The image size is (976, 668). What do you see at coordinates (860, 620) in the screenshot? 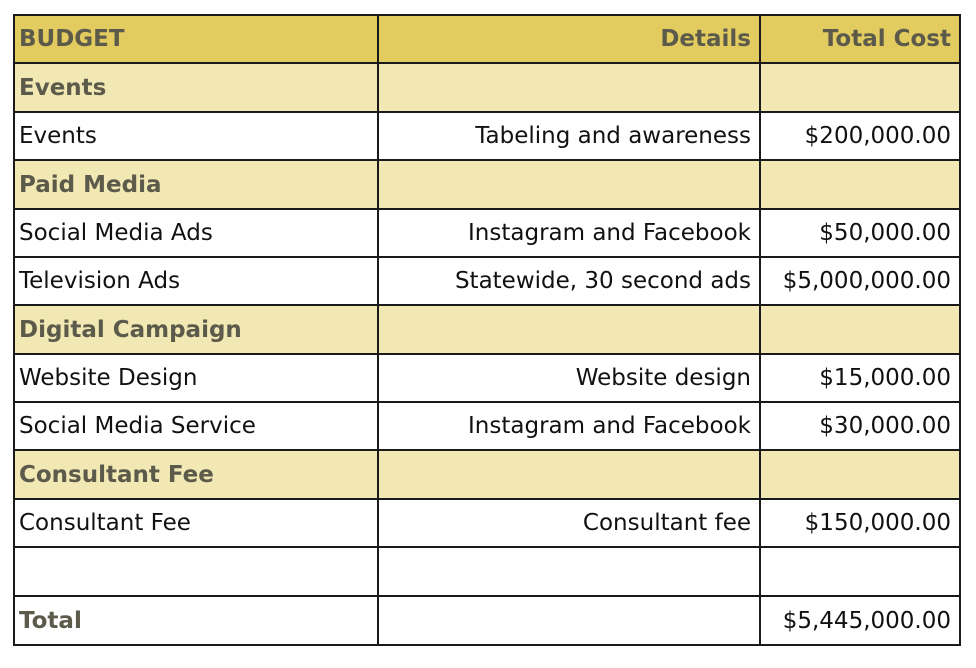
I see `total-cost-cell: $5,445,000.00` at bounding box center [860, 620].